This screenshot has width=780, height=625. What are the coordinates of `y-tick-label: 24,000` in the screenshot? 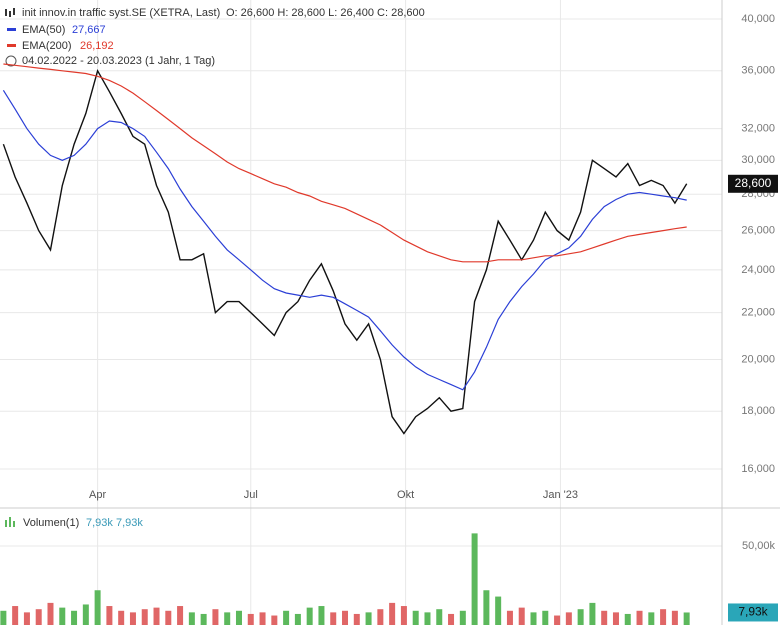 It's located at (758, 270).